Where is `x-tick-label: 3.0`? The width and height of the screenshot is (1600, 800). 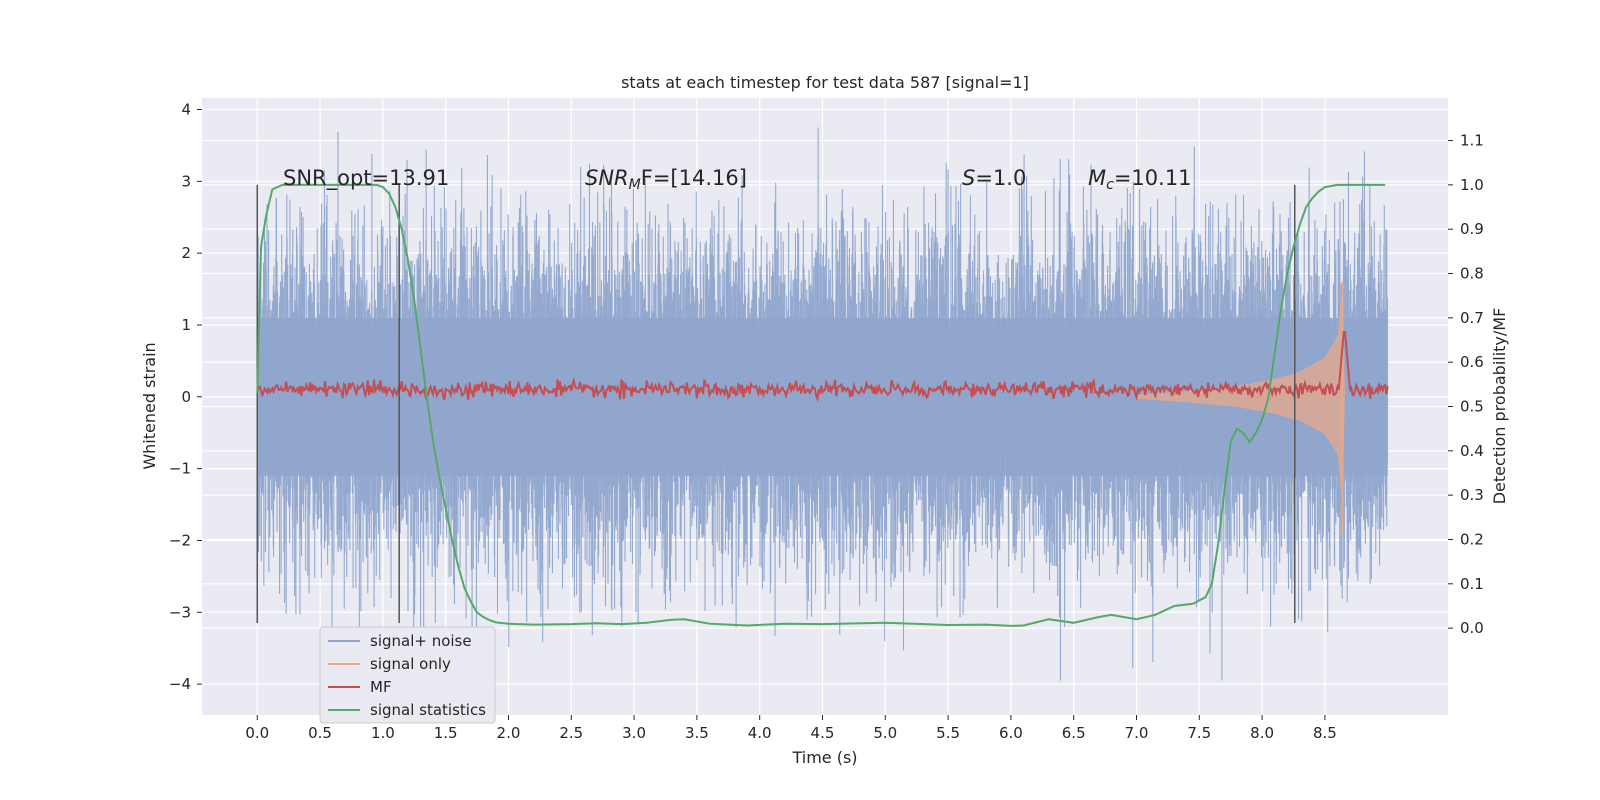
x-tick-label: 3.0 is located at coordinates (634, 733).